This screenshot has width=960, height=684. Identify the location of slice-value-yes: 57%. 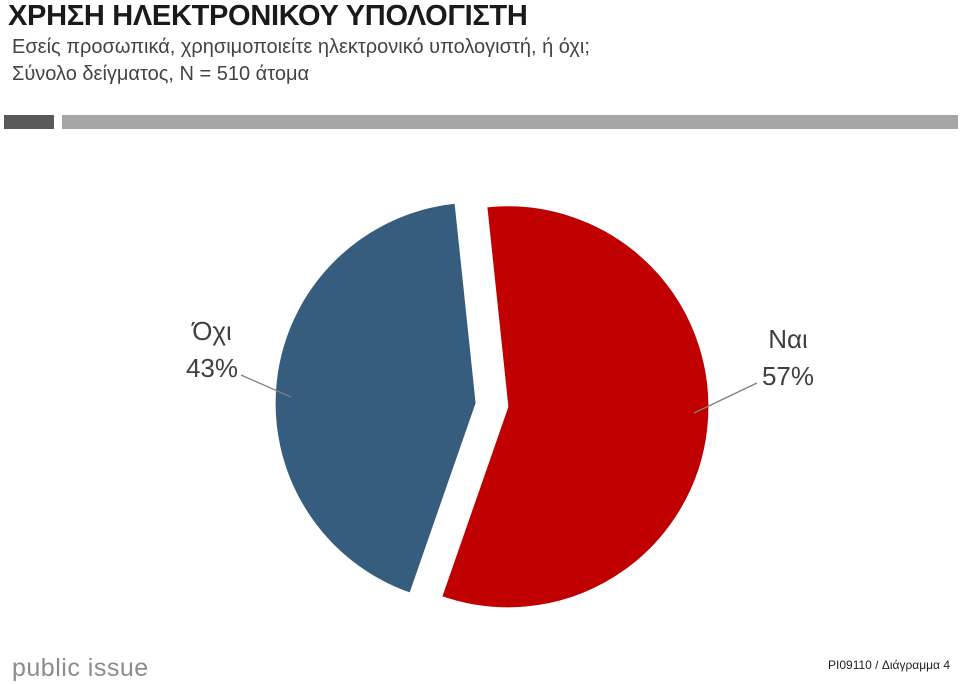
(788, 376).